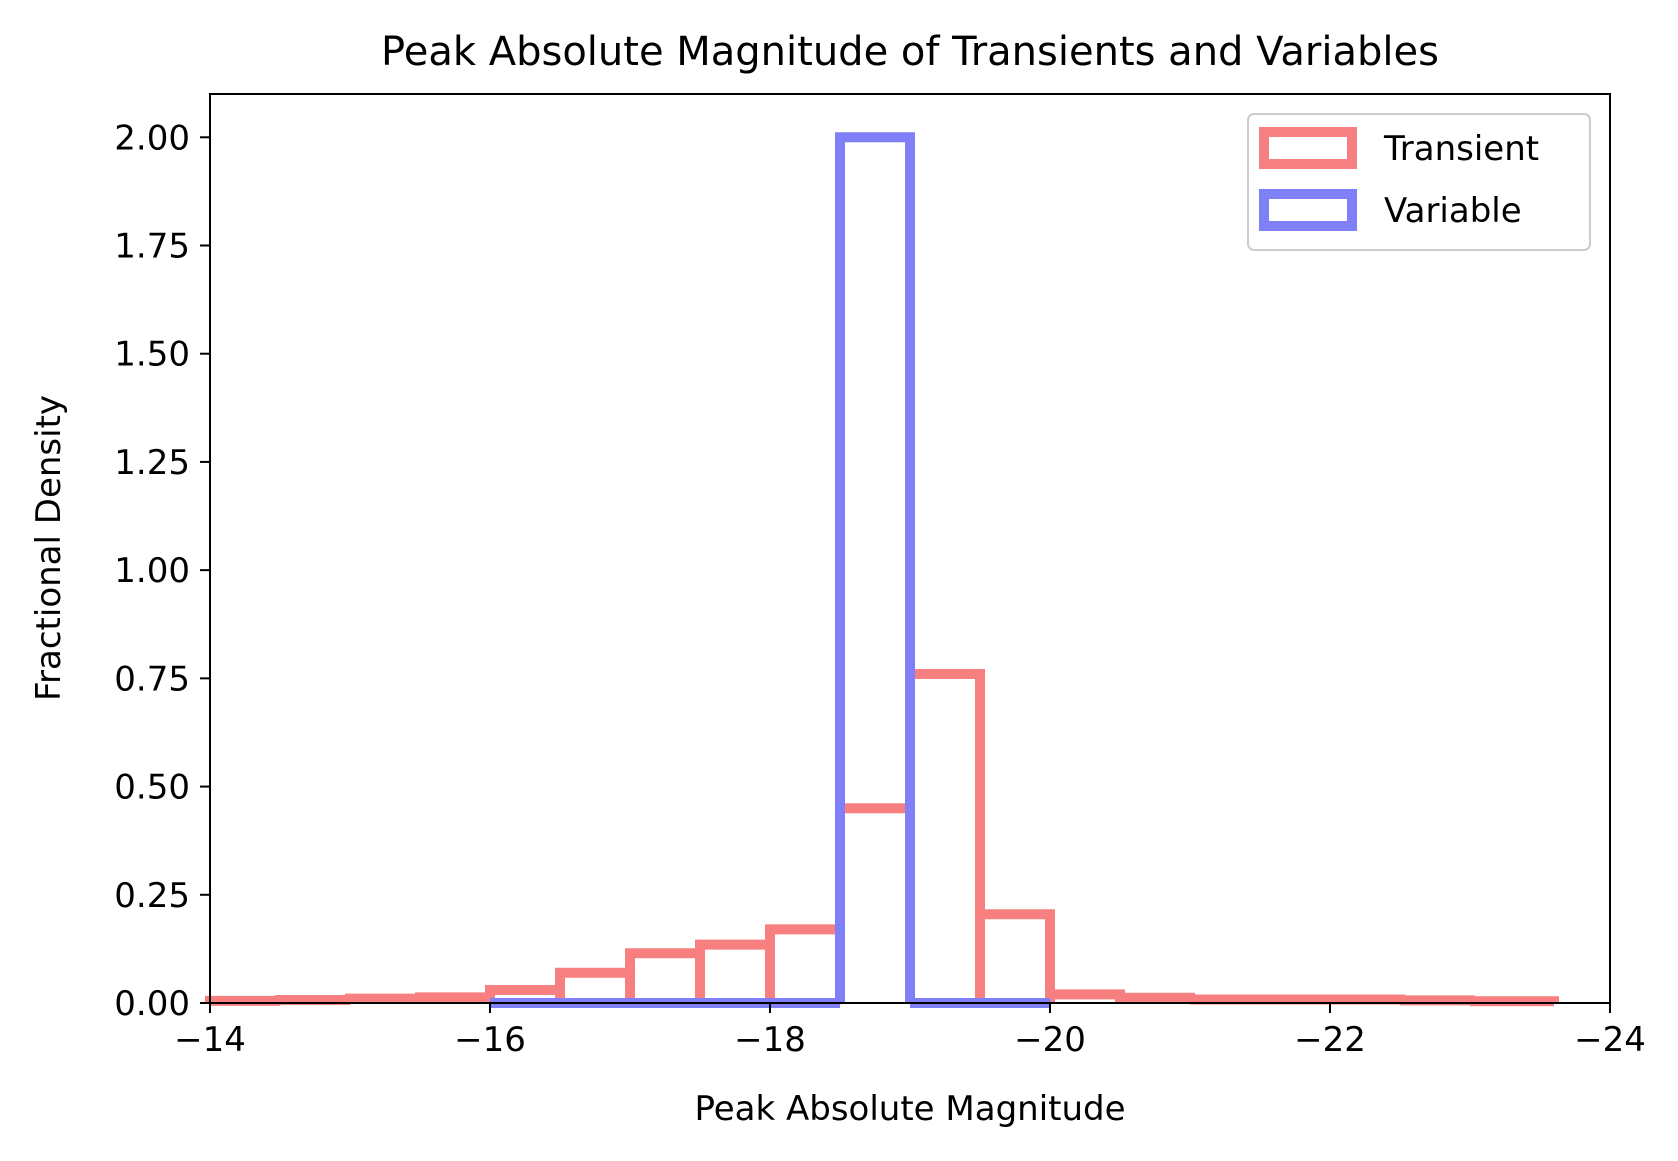 This screenshot has height=1161, width=1678. I want to click on y-tick-label: 1.00, so click(152, 571).